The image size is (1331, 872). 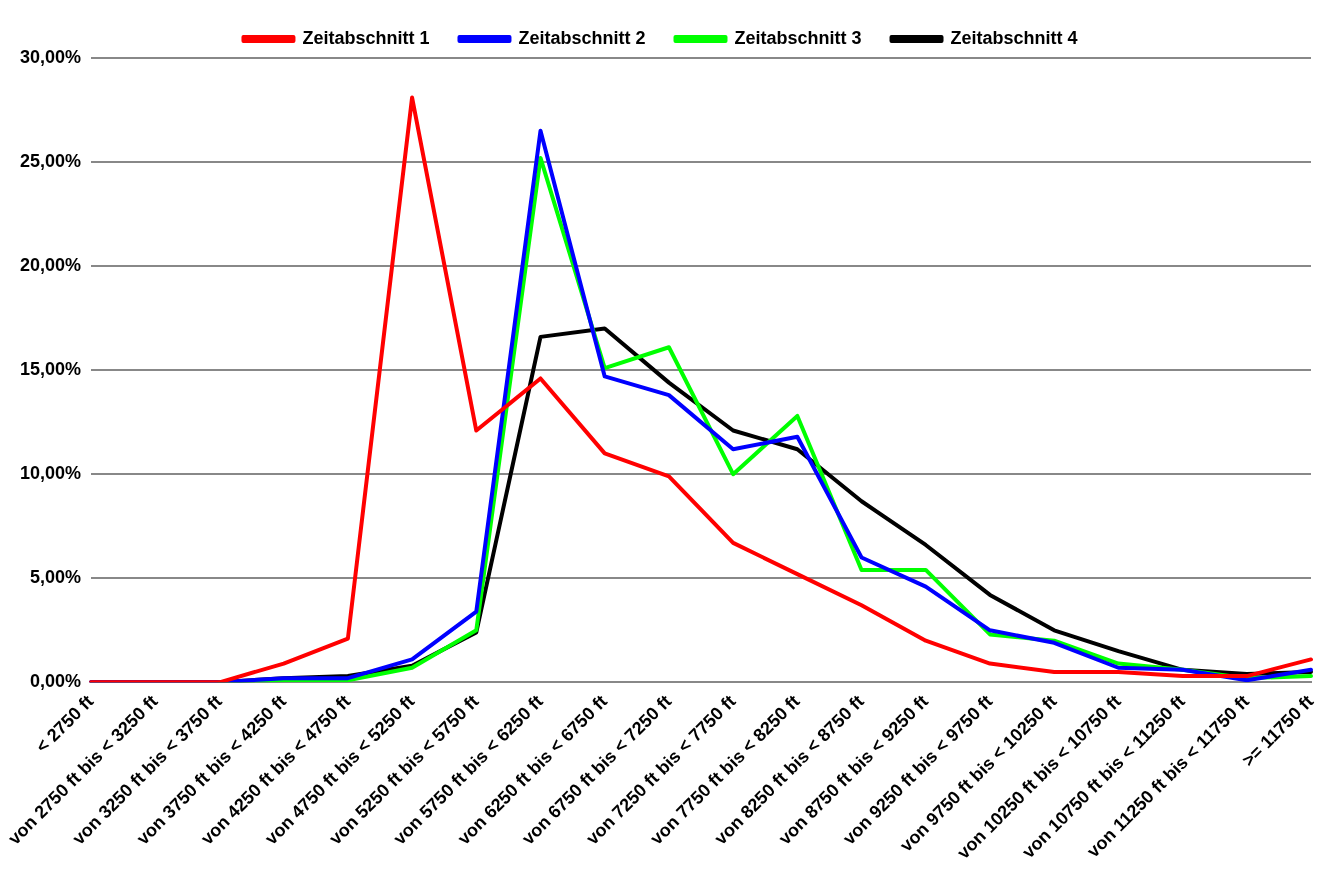 I want to click on y-tick-label: 15,00%, so click(x=50, y=369).